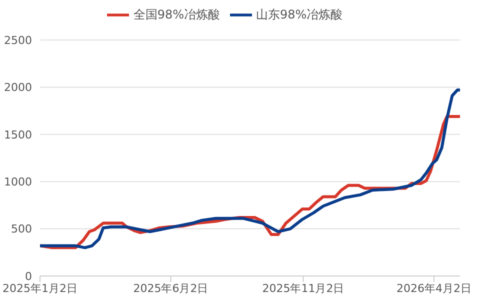 The height and width of the screenshot is (304, 494). I want to click on x-tick-label: 2025年1月2日, so click(40, 288).